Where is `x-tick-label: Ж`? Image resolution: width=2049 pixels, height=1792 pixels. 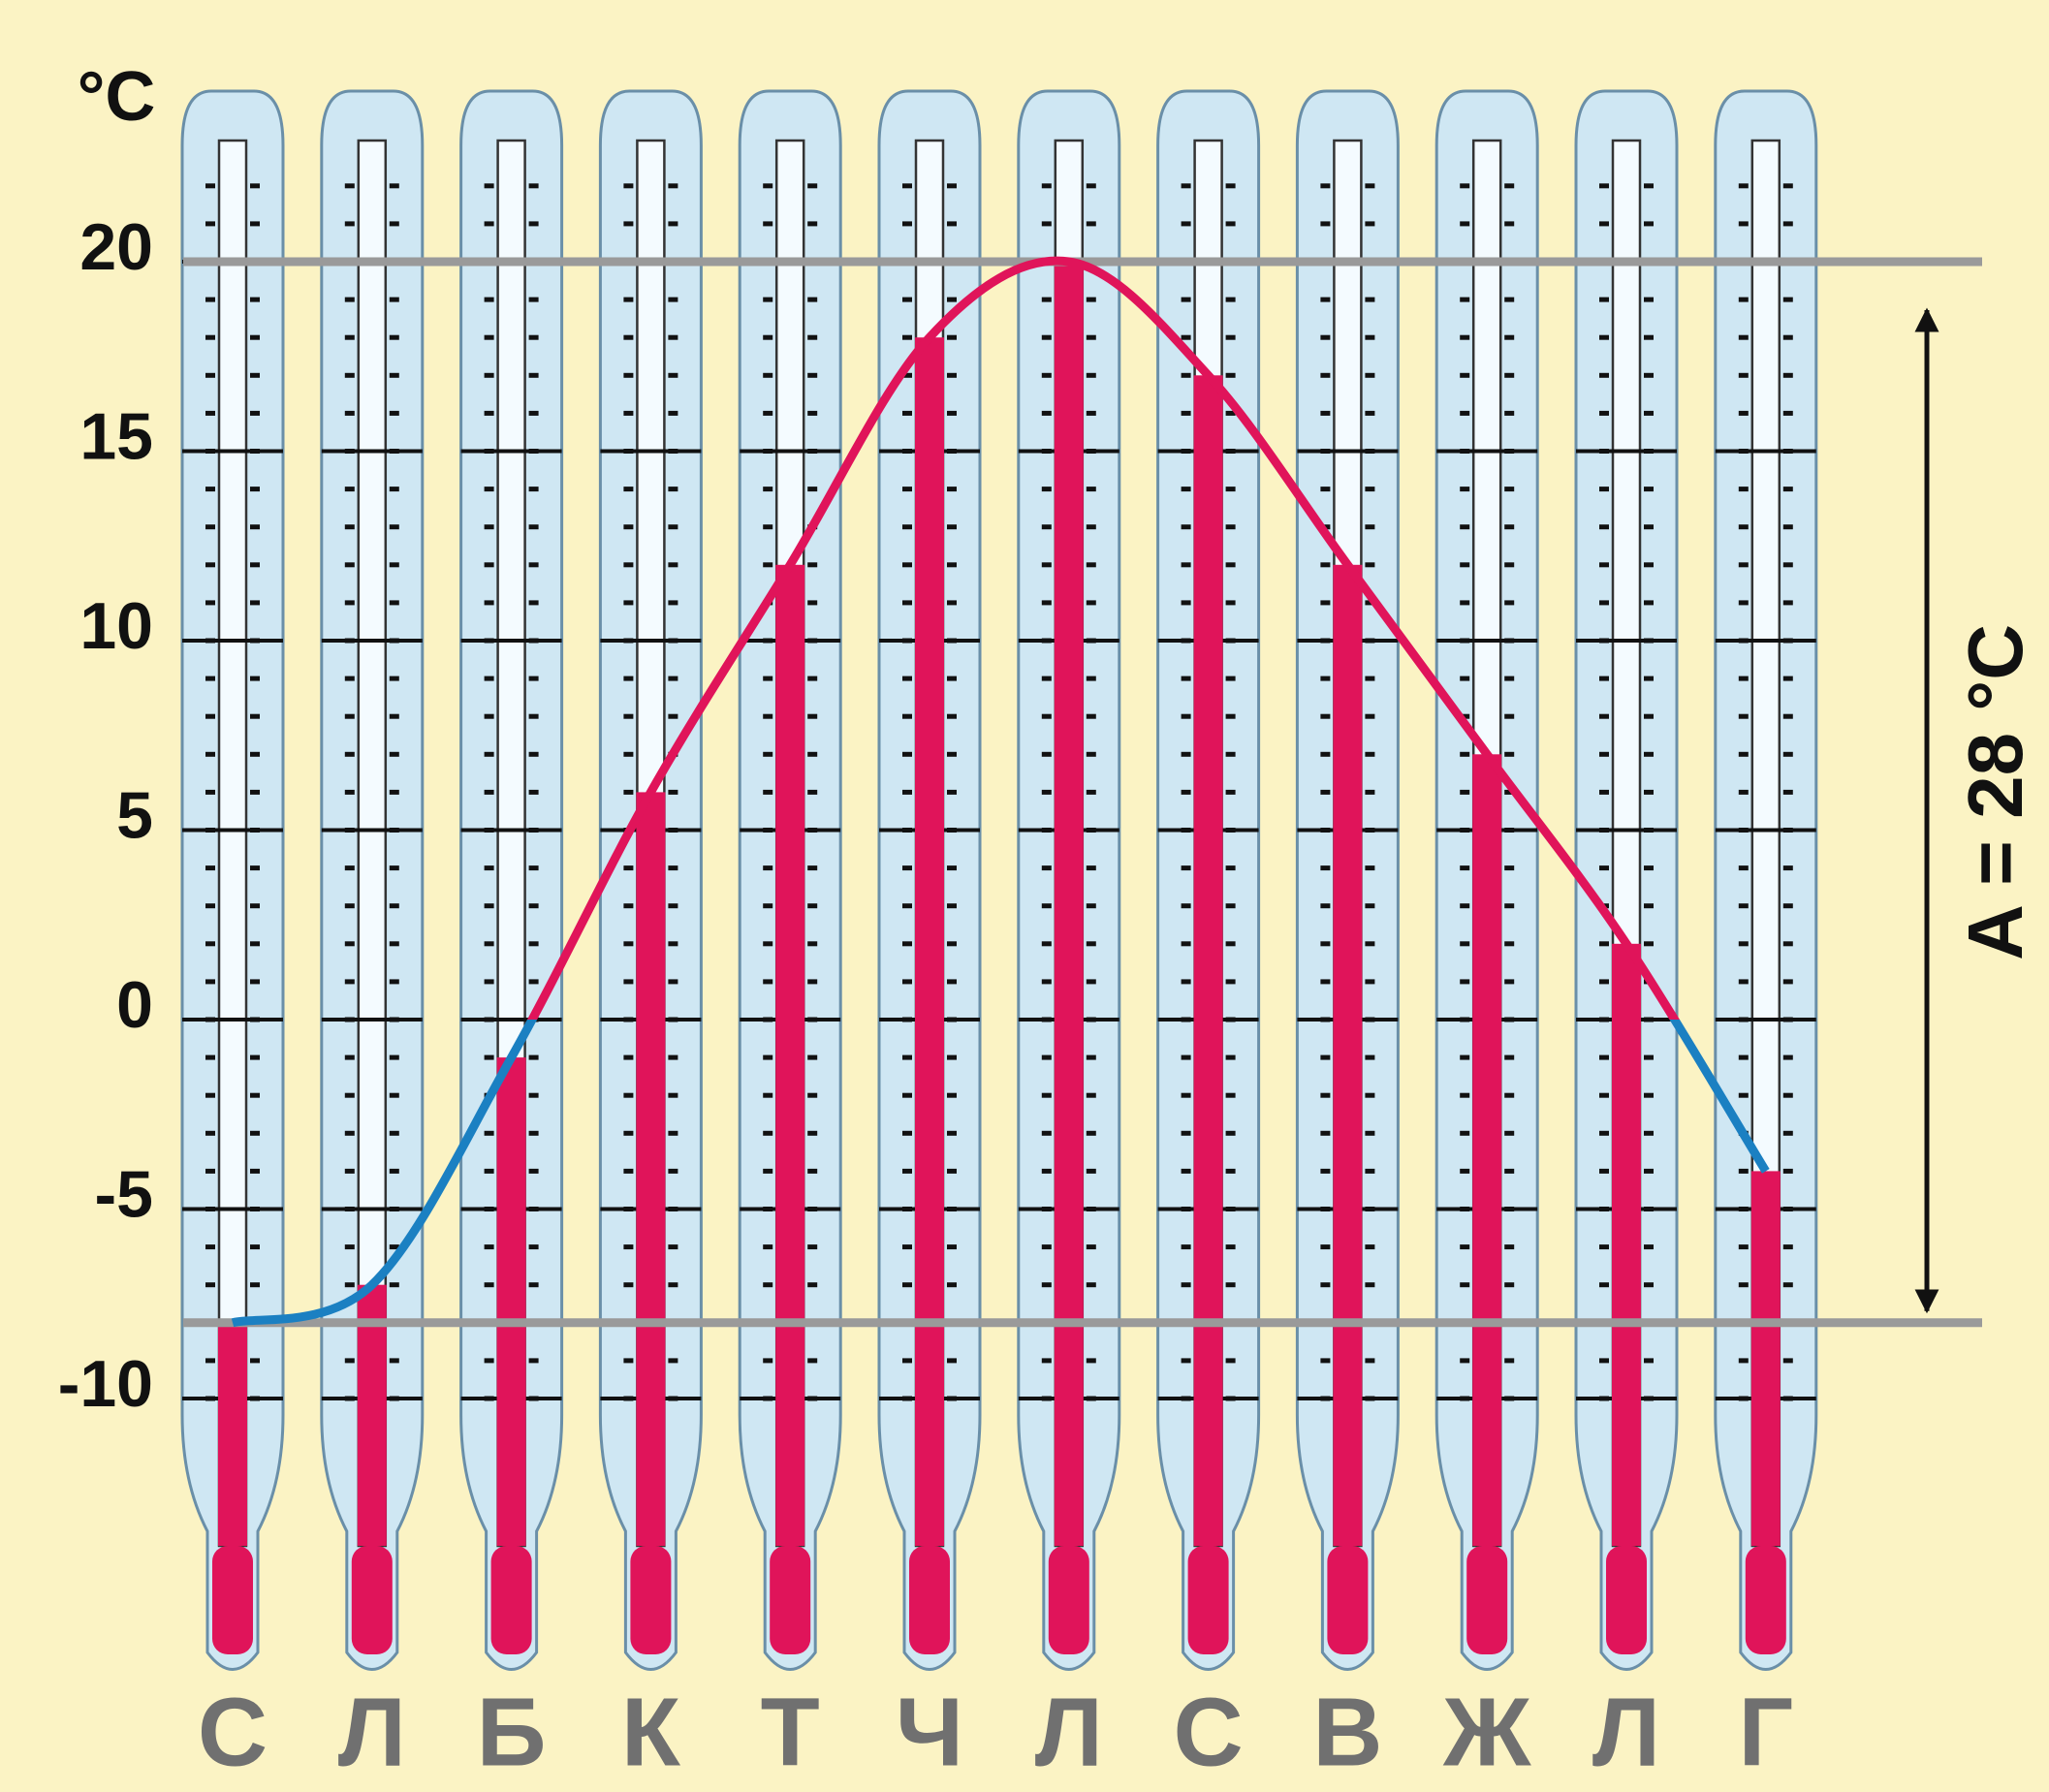 x-tick-label: Ж is located at coordinates (1486, 1732).